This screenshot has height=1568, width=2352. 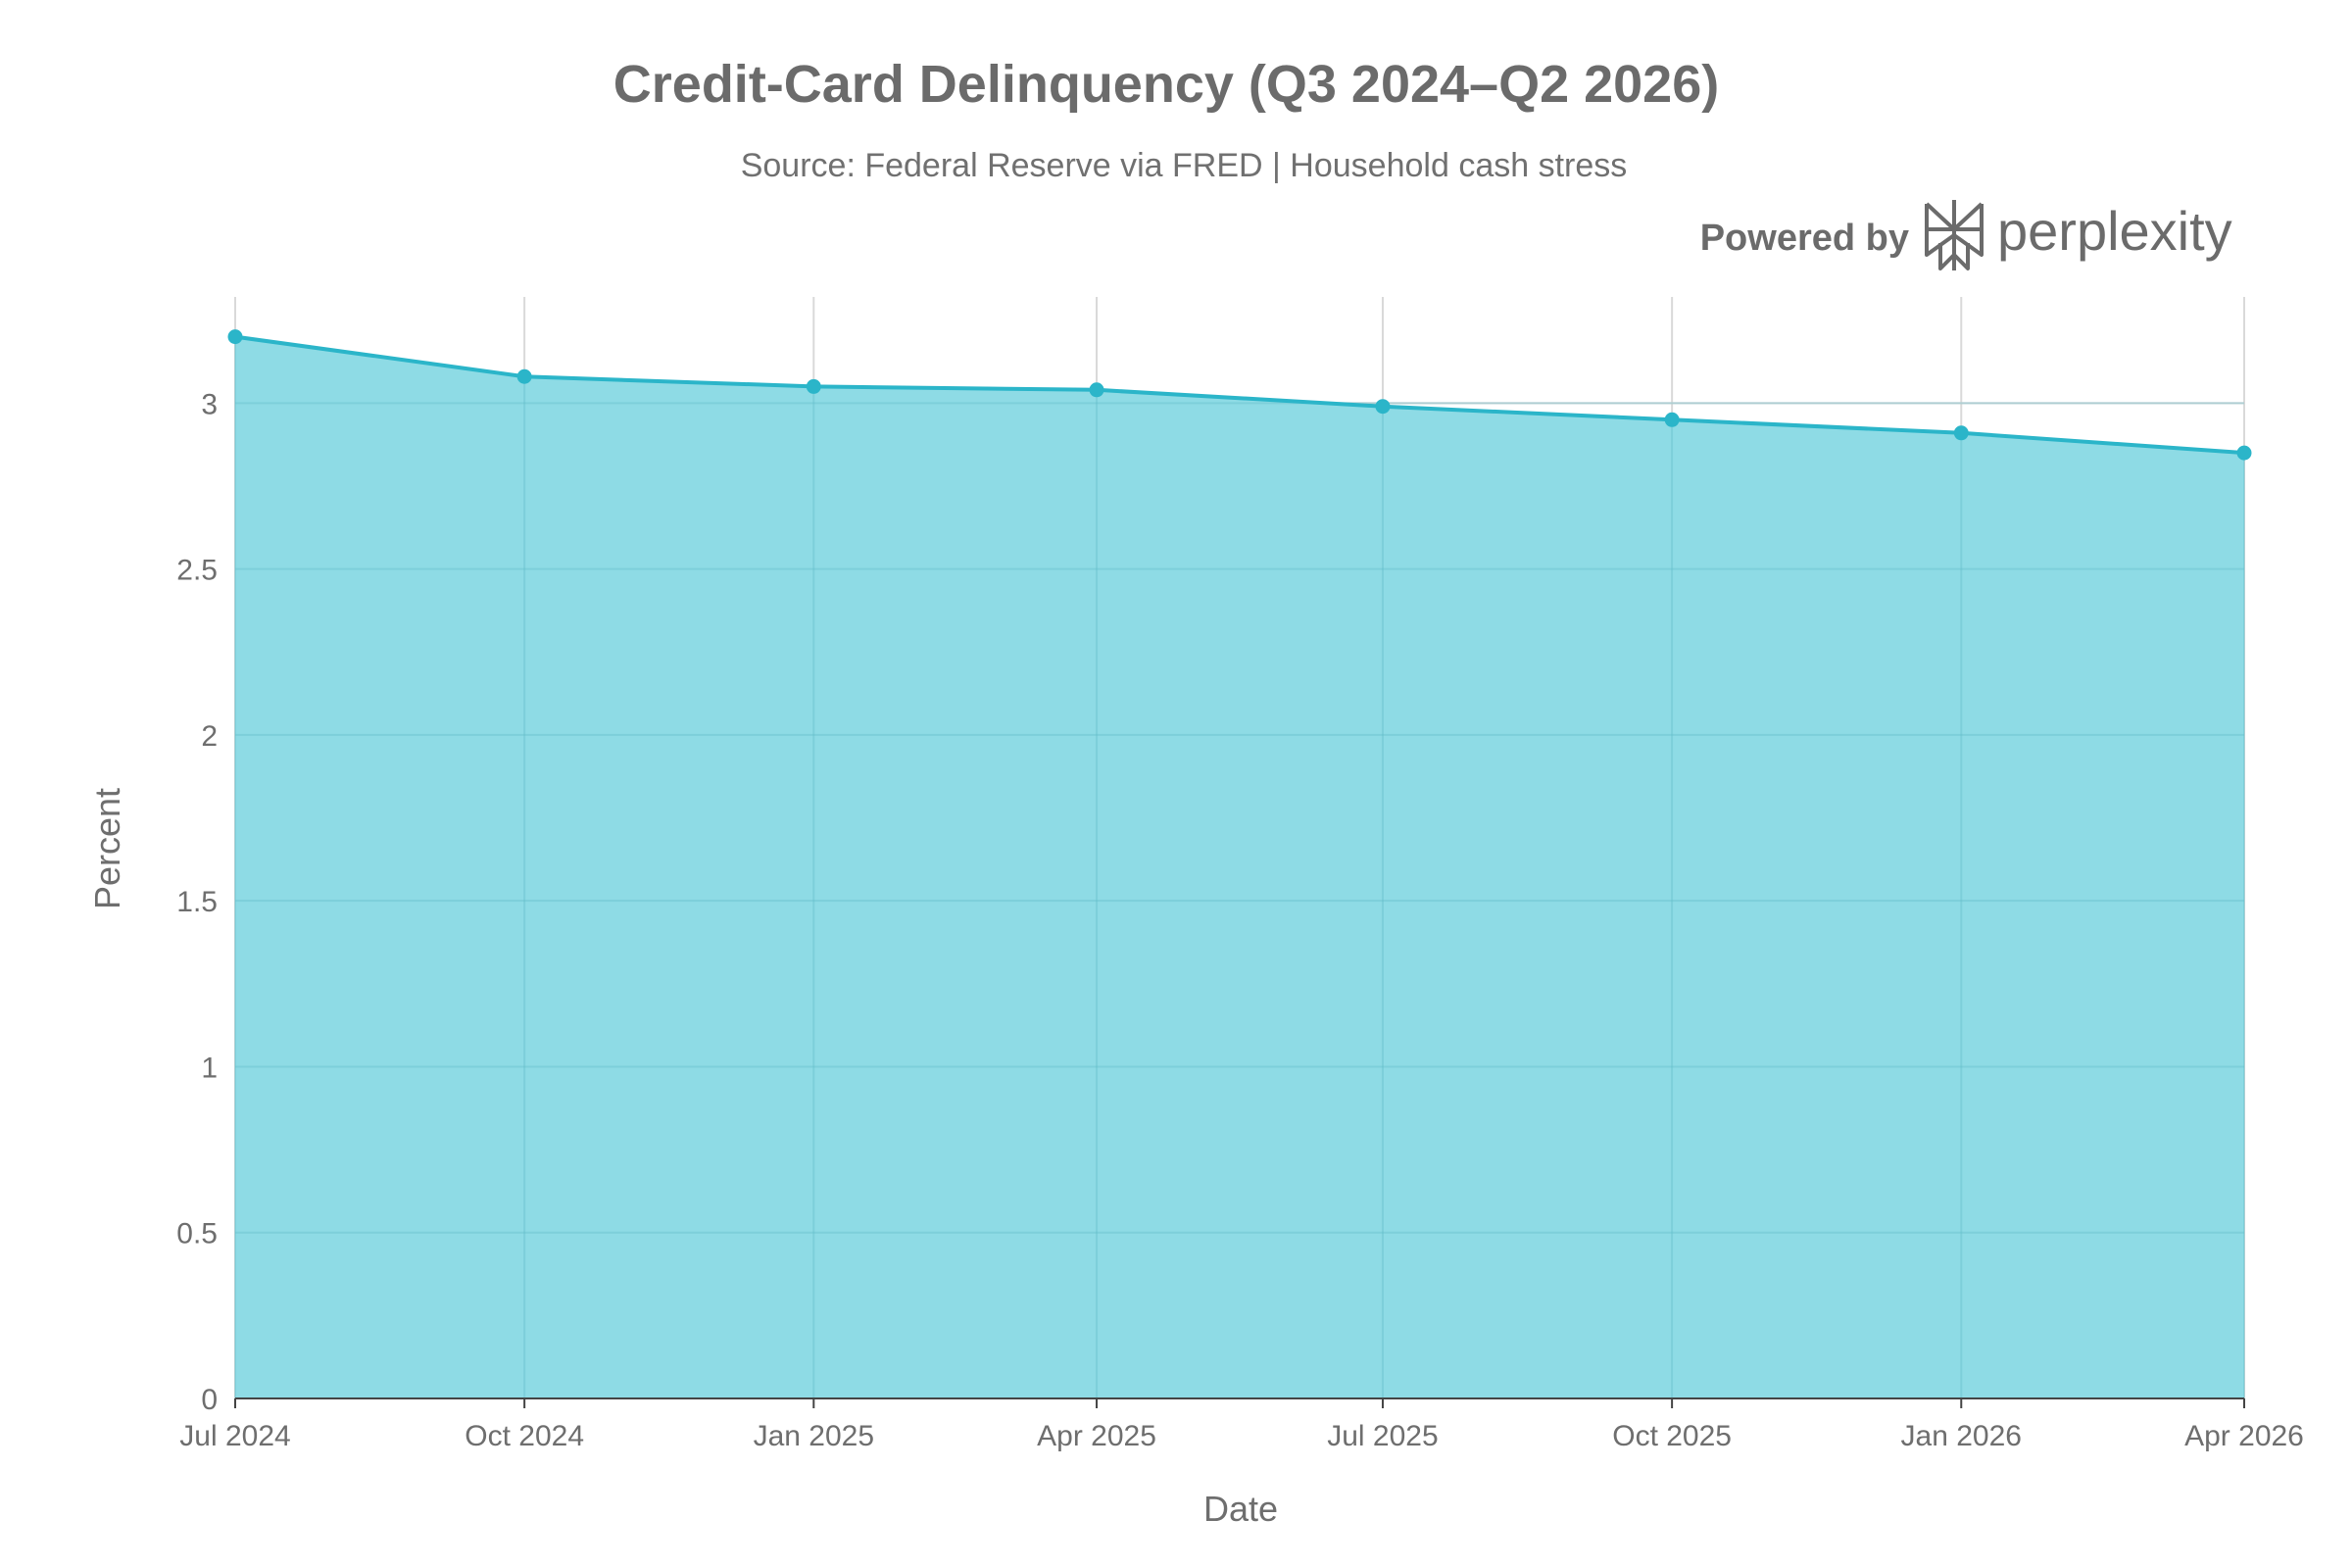 What do you see at coordinates (2244, 1436) in the screenshot?
I see `x-tick-label: Apr 2026` at bounding box center [2244, 1436].